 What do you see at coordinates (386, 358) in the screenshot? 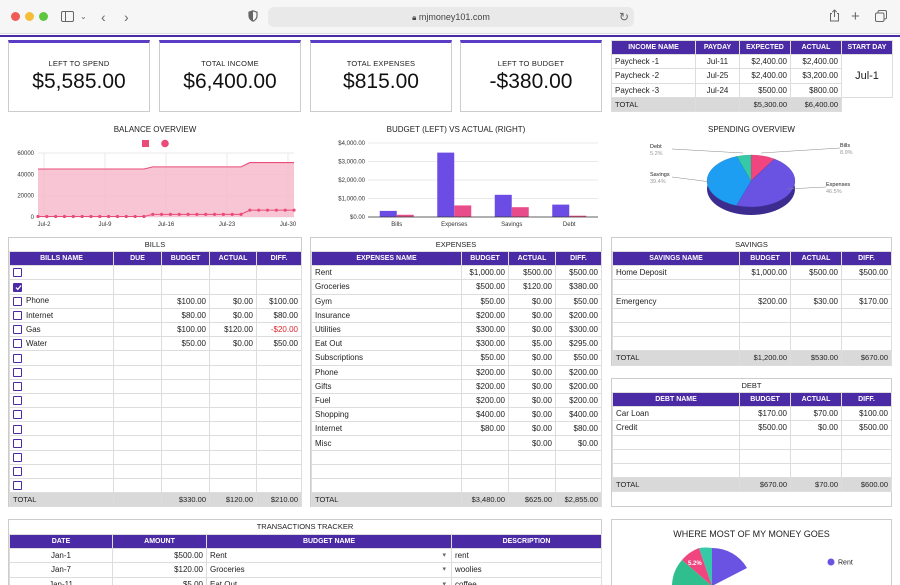
I see `table-cell: Subscriptions` at bounding box center [386, 358].